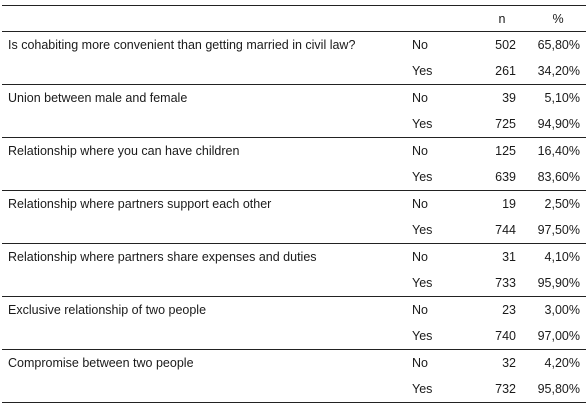  Describe the element at coordinates (558, 71) in the screenshot. I see `percent-cell: 34,20%` at that location.